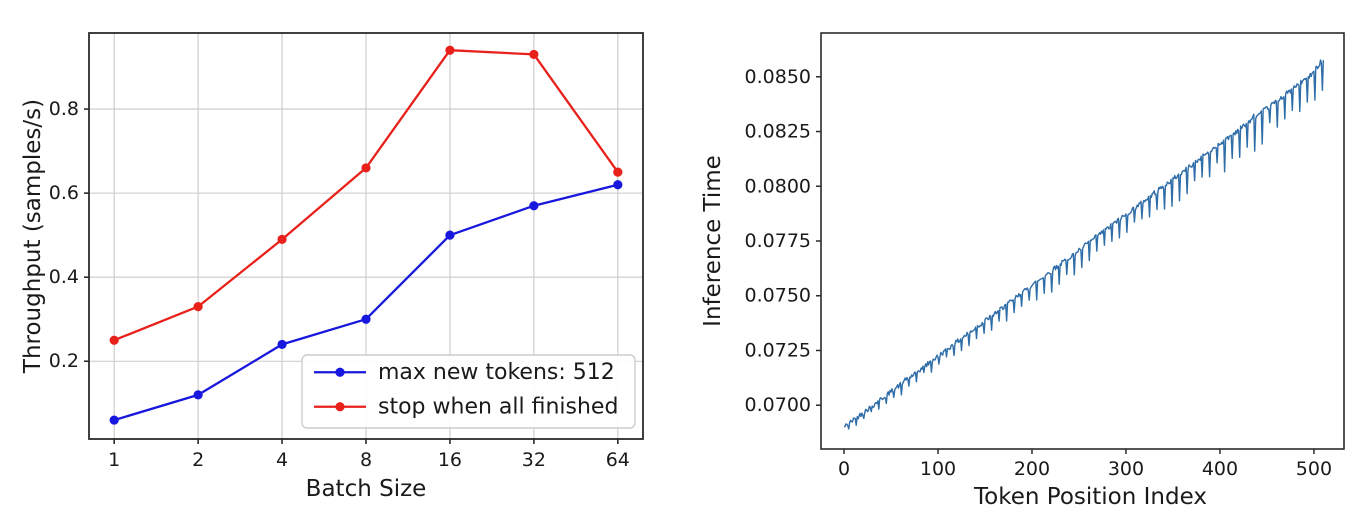 The width and height of the screenshot is (1361, 517). What do you see at coordinates (778, 350) in the screenshot?
I see `y-tick-label: 0.0725` at bounding box center [778, 350].